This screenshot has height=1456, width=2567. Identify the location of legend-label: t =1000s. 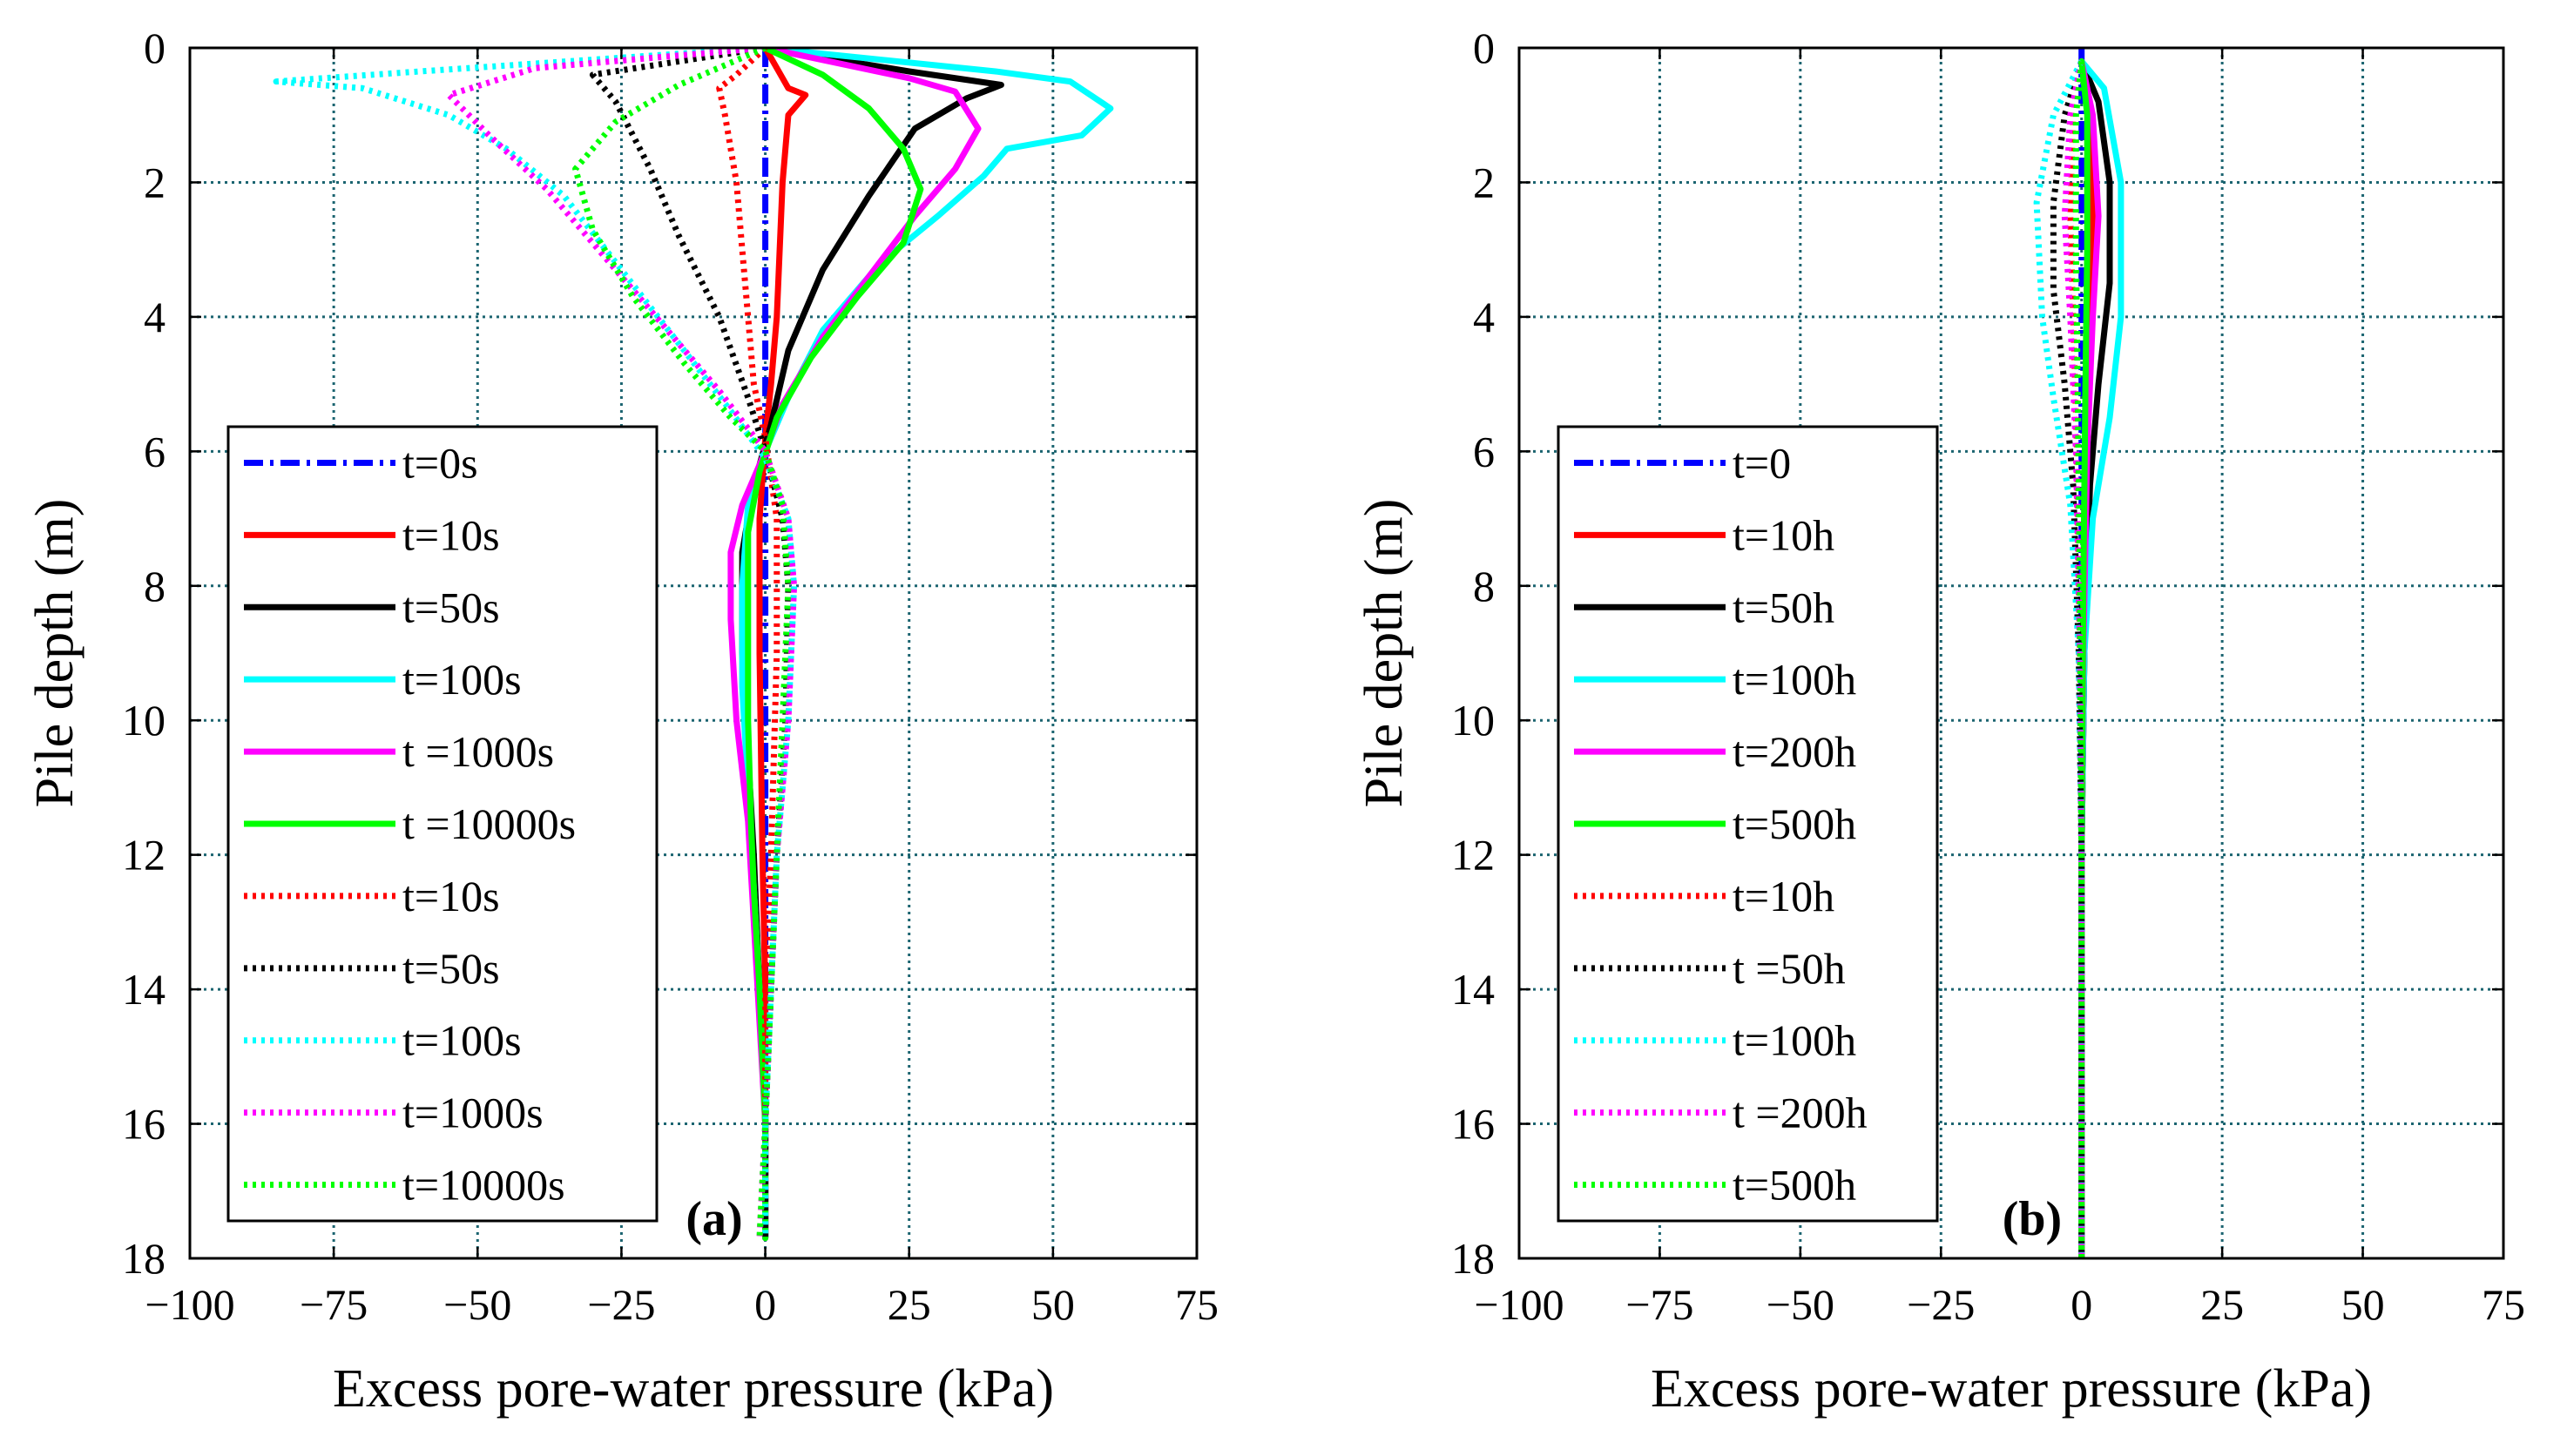
(478, 751).